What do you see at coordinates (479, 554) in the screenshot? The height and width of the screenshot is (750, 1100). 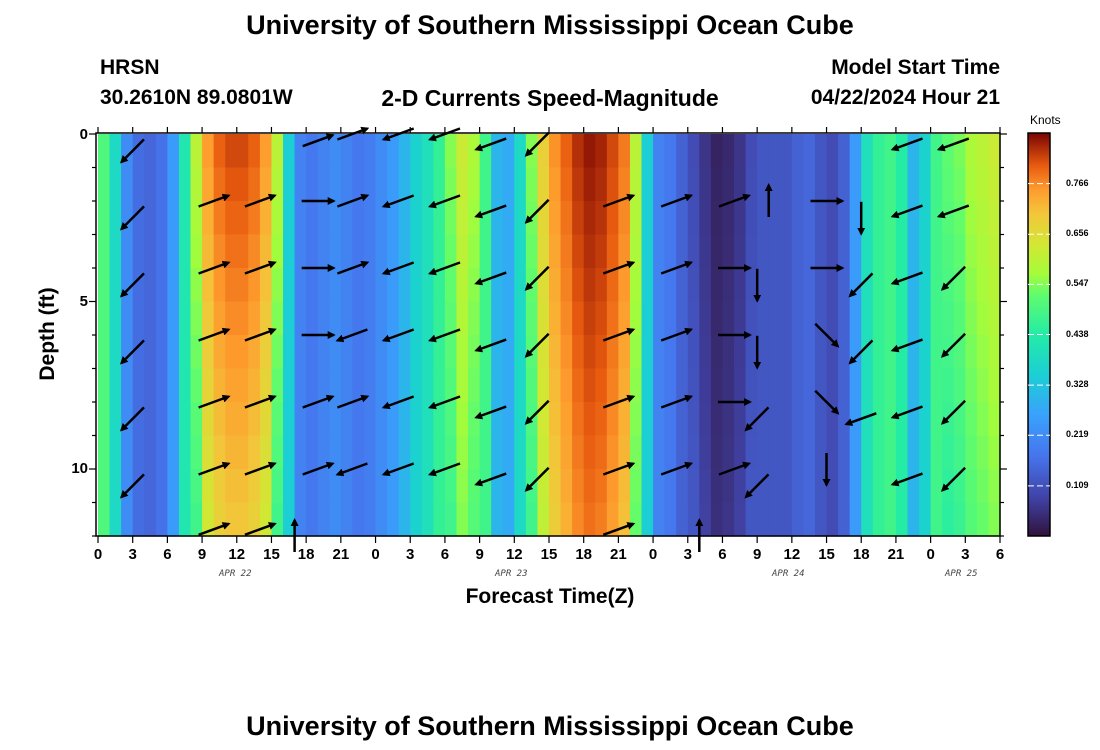 I see `x-tick-label: 9` at bounding box center [479, 554].